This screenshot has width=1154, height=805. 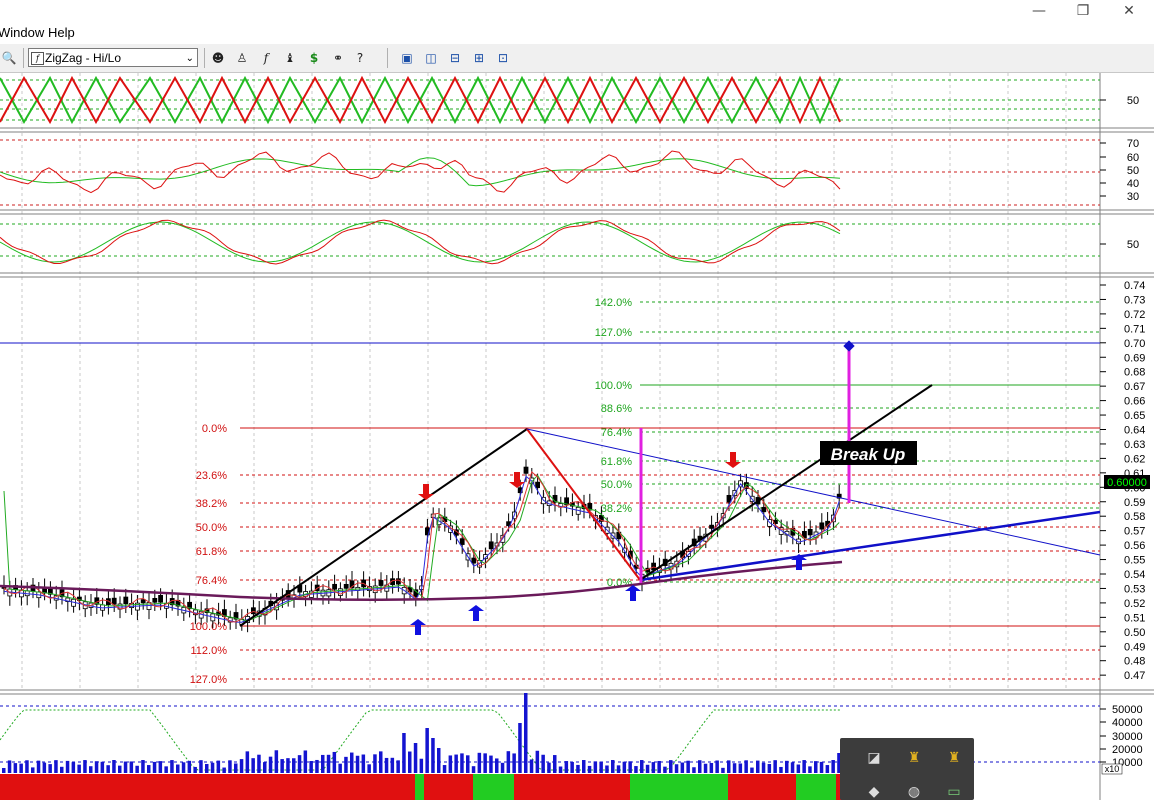 I want to click on layout-tile-horizontal-icon: ⊟, so click(x=455, y=58).